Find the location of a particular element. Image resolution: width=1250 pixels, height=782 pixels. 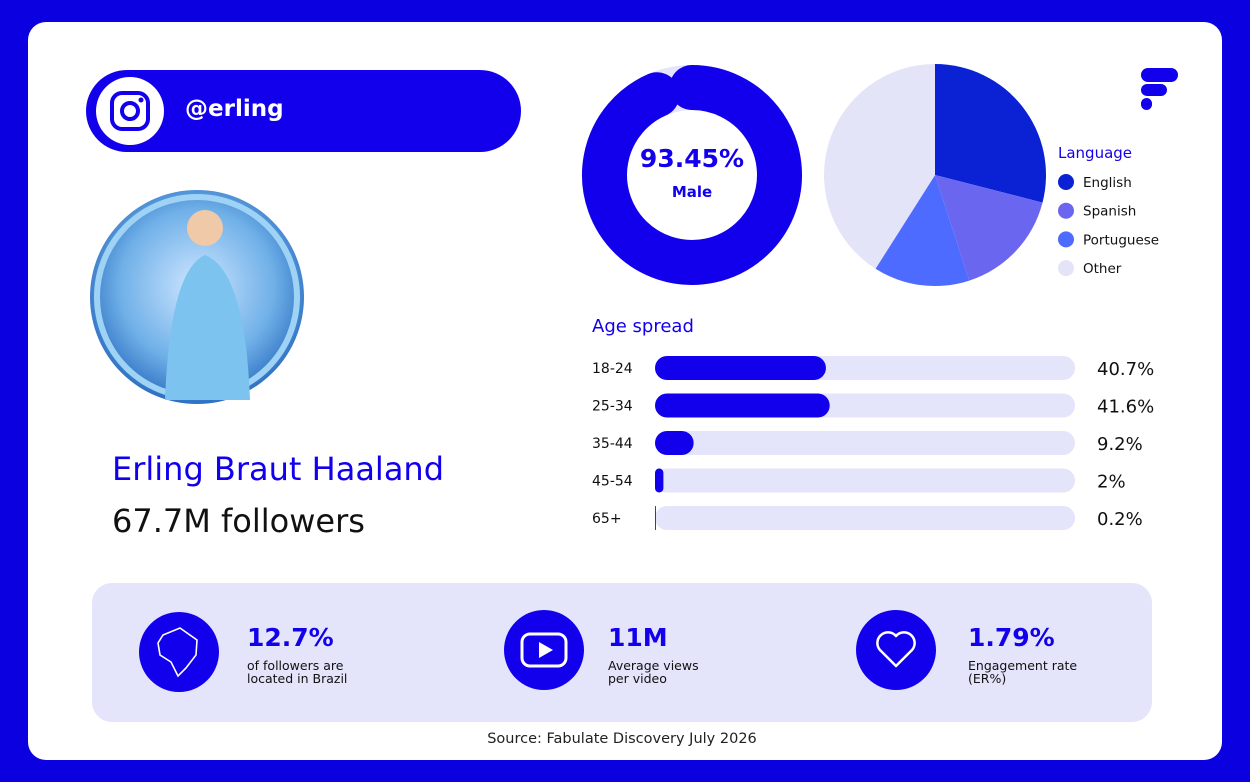

stat-value: 1.79% is located at coordinates (1011, 637).